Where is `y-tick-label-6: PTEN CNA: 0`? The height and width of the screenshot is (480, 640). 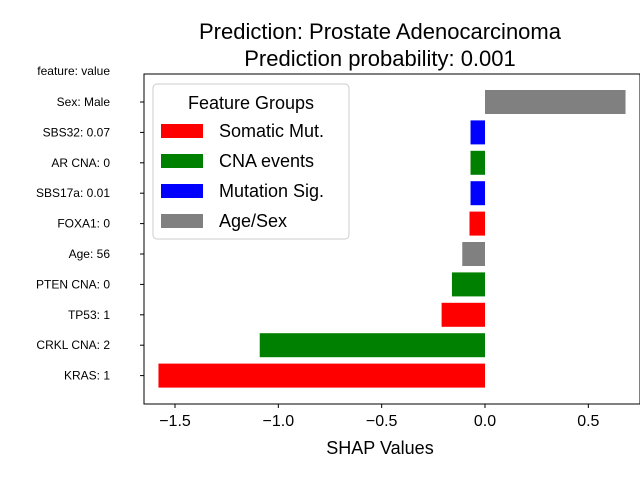 y-tick-label-6: PTEN CNA: 0 is located at coordinates (73, 284).